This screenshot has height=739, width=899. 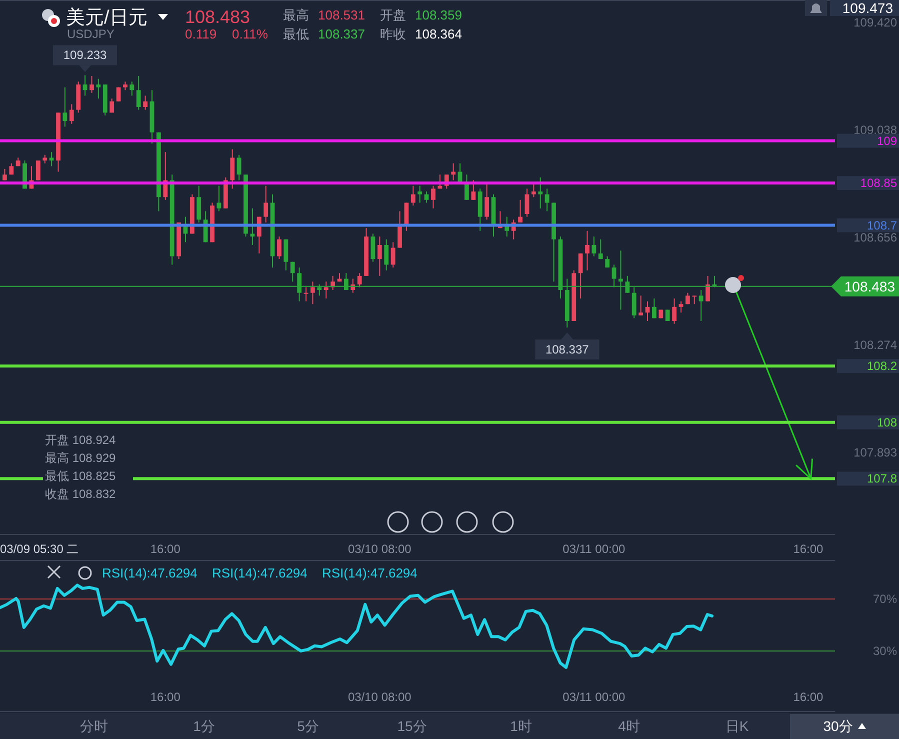 What do you see at coordinates (90, 34) in the screenshot?
I see `text: USDJPY` at bounding box center [90, 34].